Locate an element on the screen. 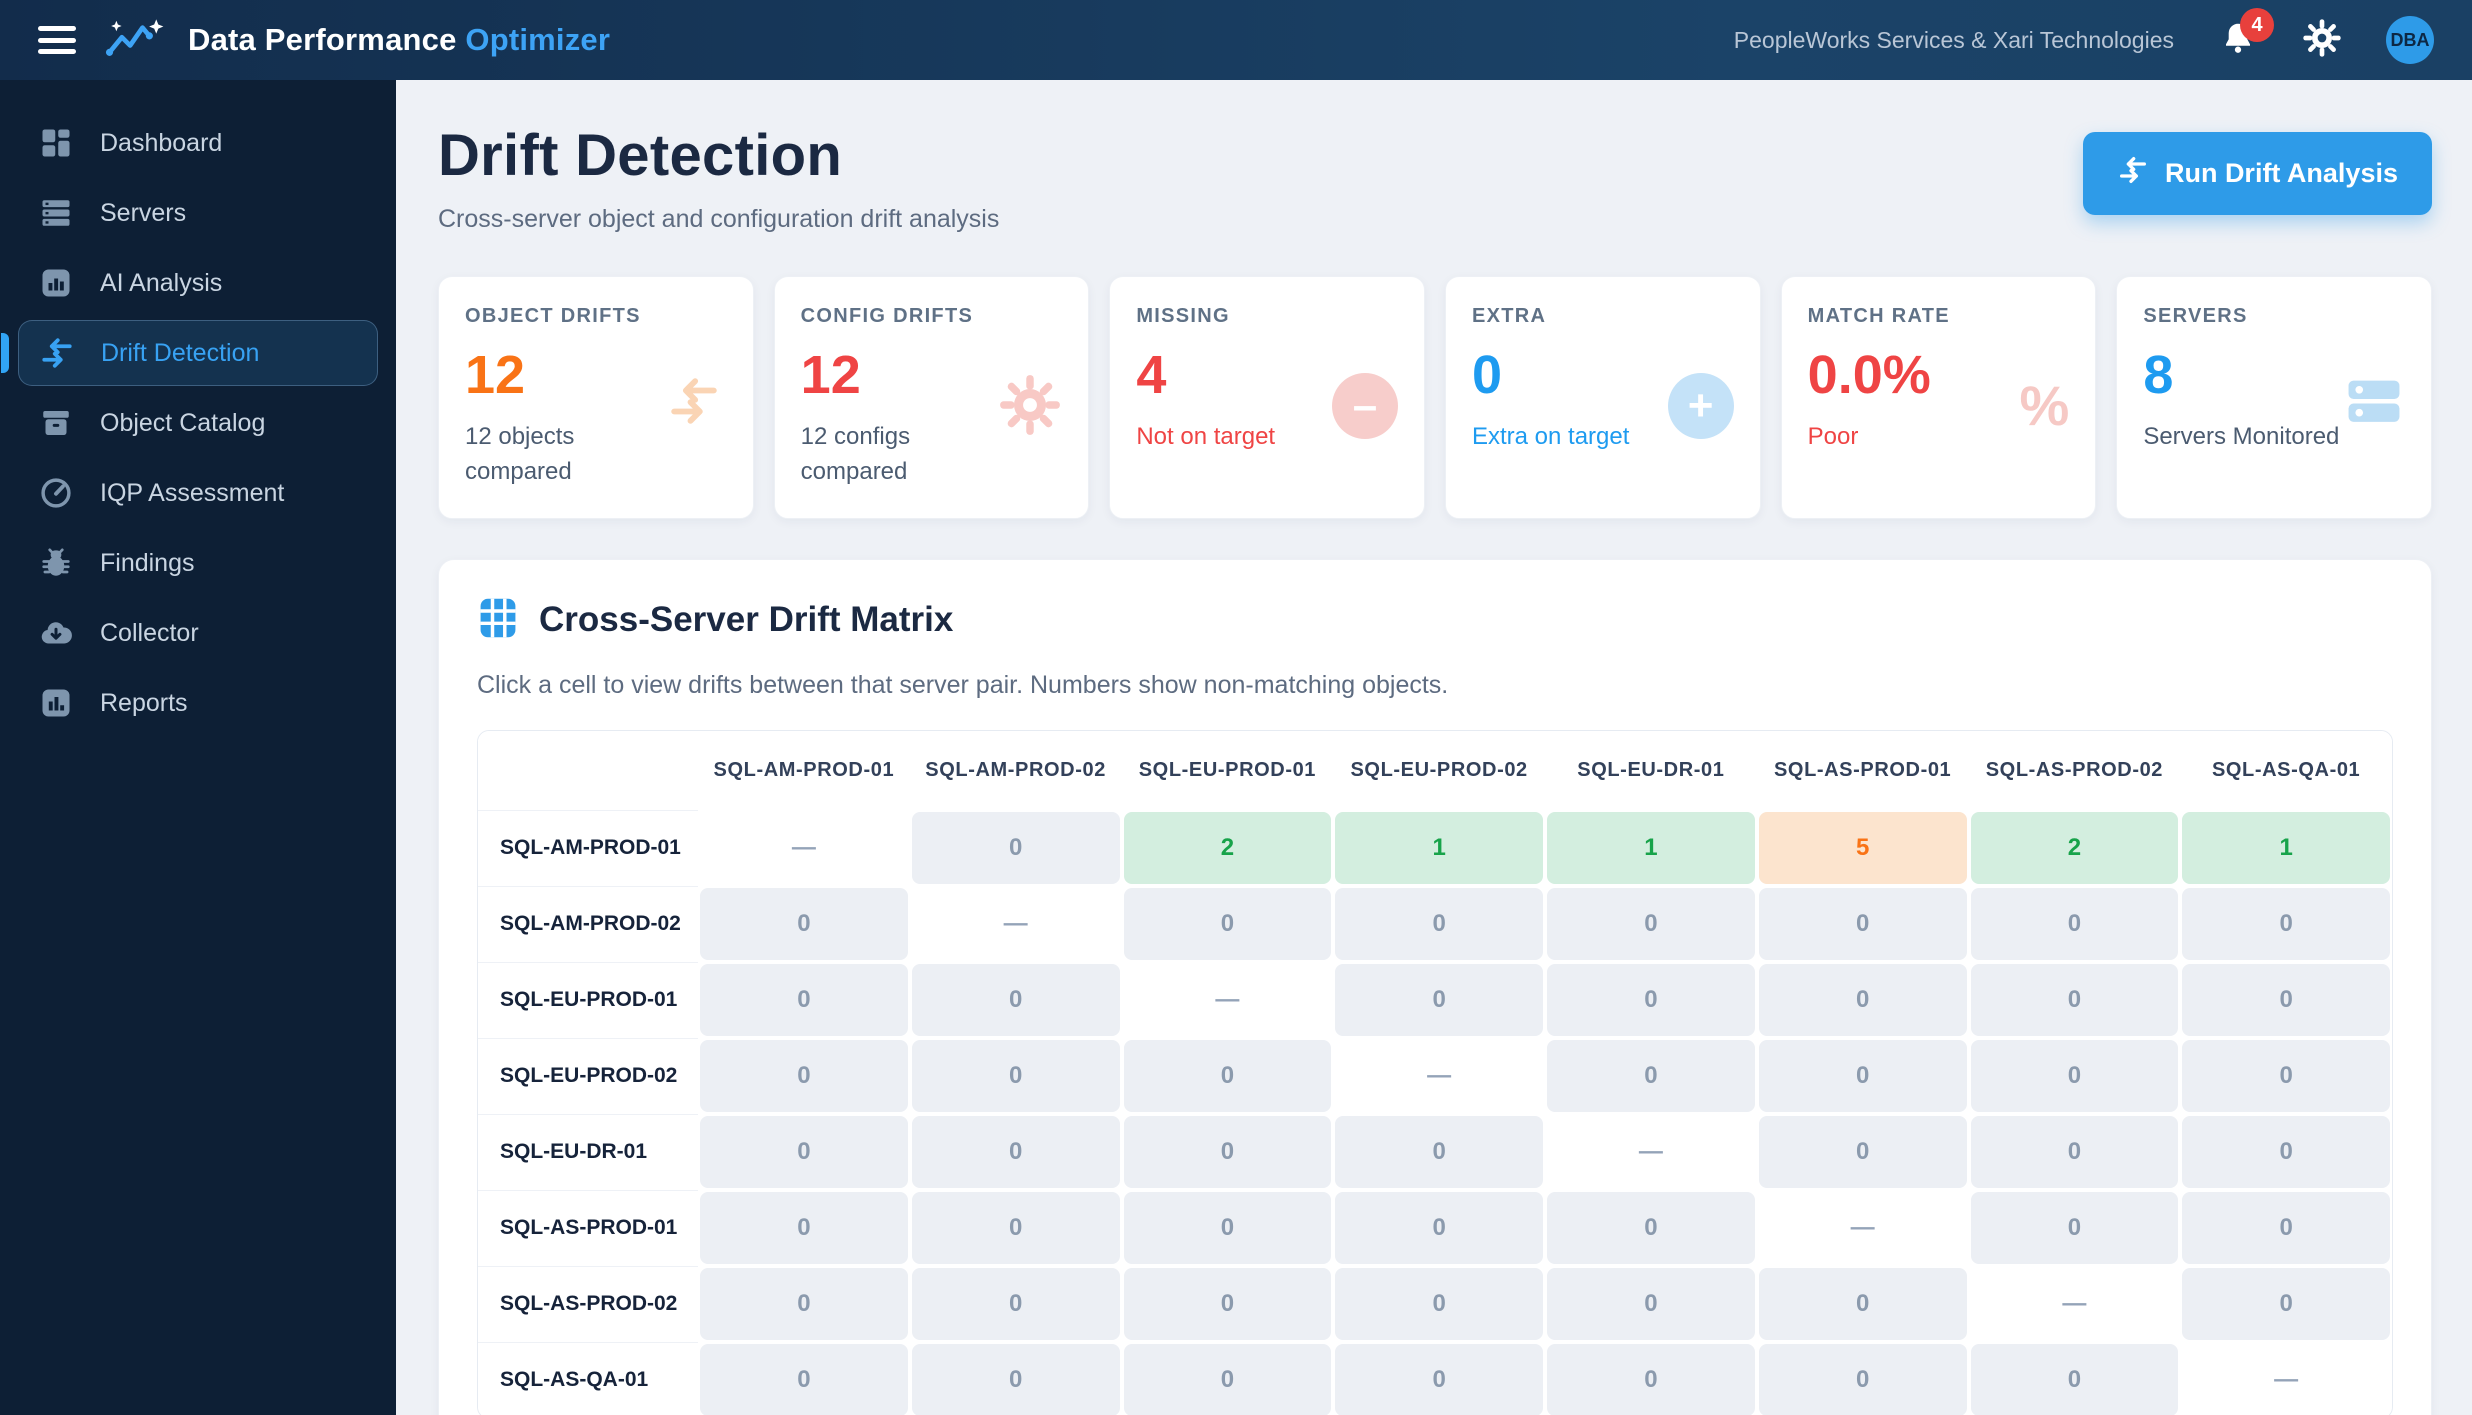 The height and width of the screenshot is (1415, 2472). stat-subtext: Not on target is located at coordinates (1206, 436).